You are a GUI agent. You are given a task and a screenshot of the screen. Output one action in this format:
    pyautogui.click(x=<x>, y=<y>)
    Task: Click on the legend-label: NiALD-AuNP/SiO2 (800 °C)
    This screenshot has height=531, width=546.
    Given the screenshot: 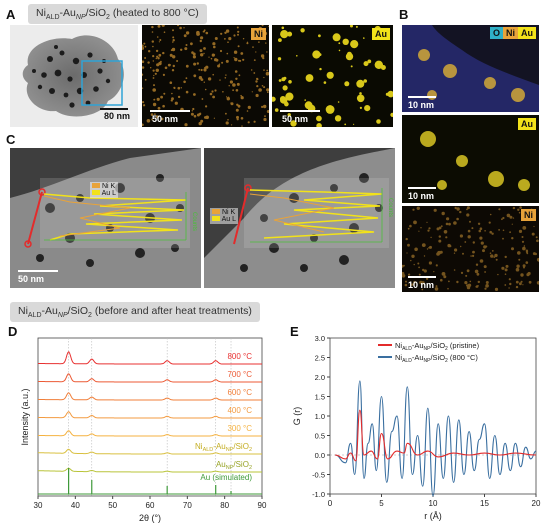 What is the action you would take?
    pyautogui.click(x=436, y=358)
    